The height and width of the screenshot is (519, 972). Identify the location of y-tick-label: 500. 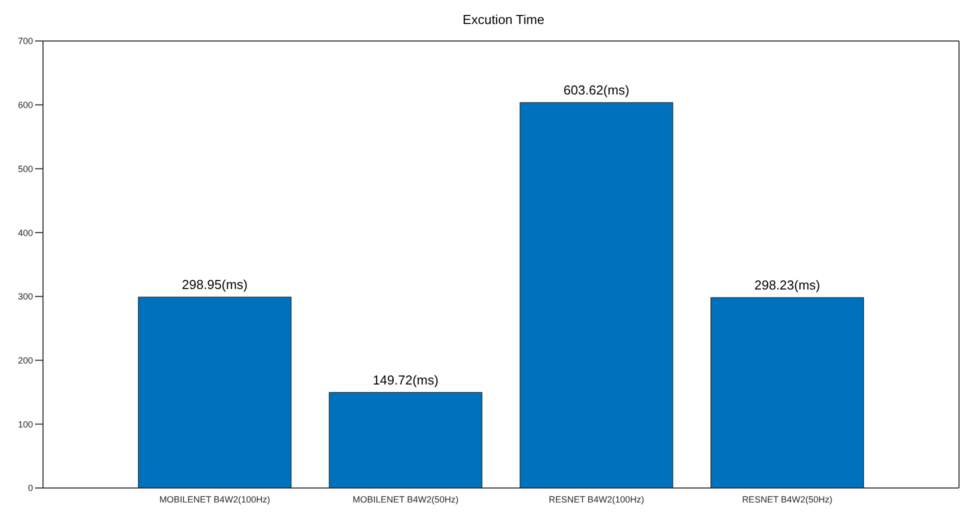
(25, 169).